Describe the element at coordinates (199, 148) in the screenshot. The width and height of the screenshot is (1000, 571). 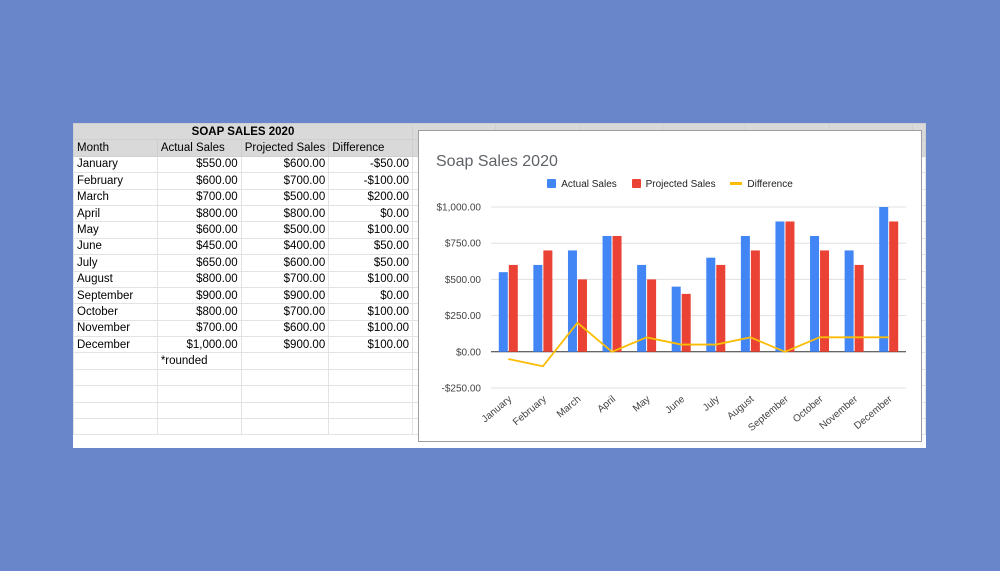
I see `column-header: Actual Sales` at that location.